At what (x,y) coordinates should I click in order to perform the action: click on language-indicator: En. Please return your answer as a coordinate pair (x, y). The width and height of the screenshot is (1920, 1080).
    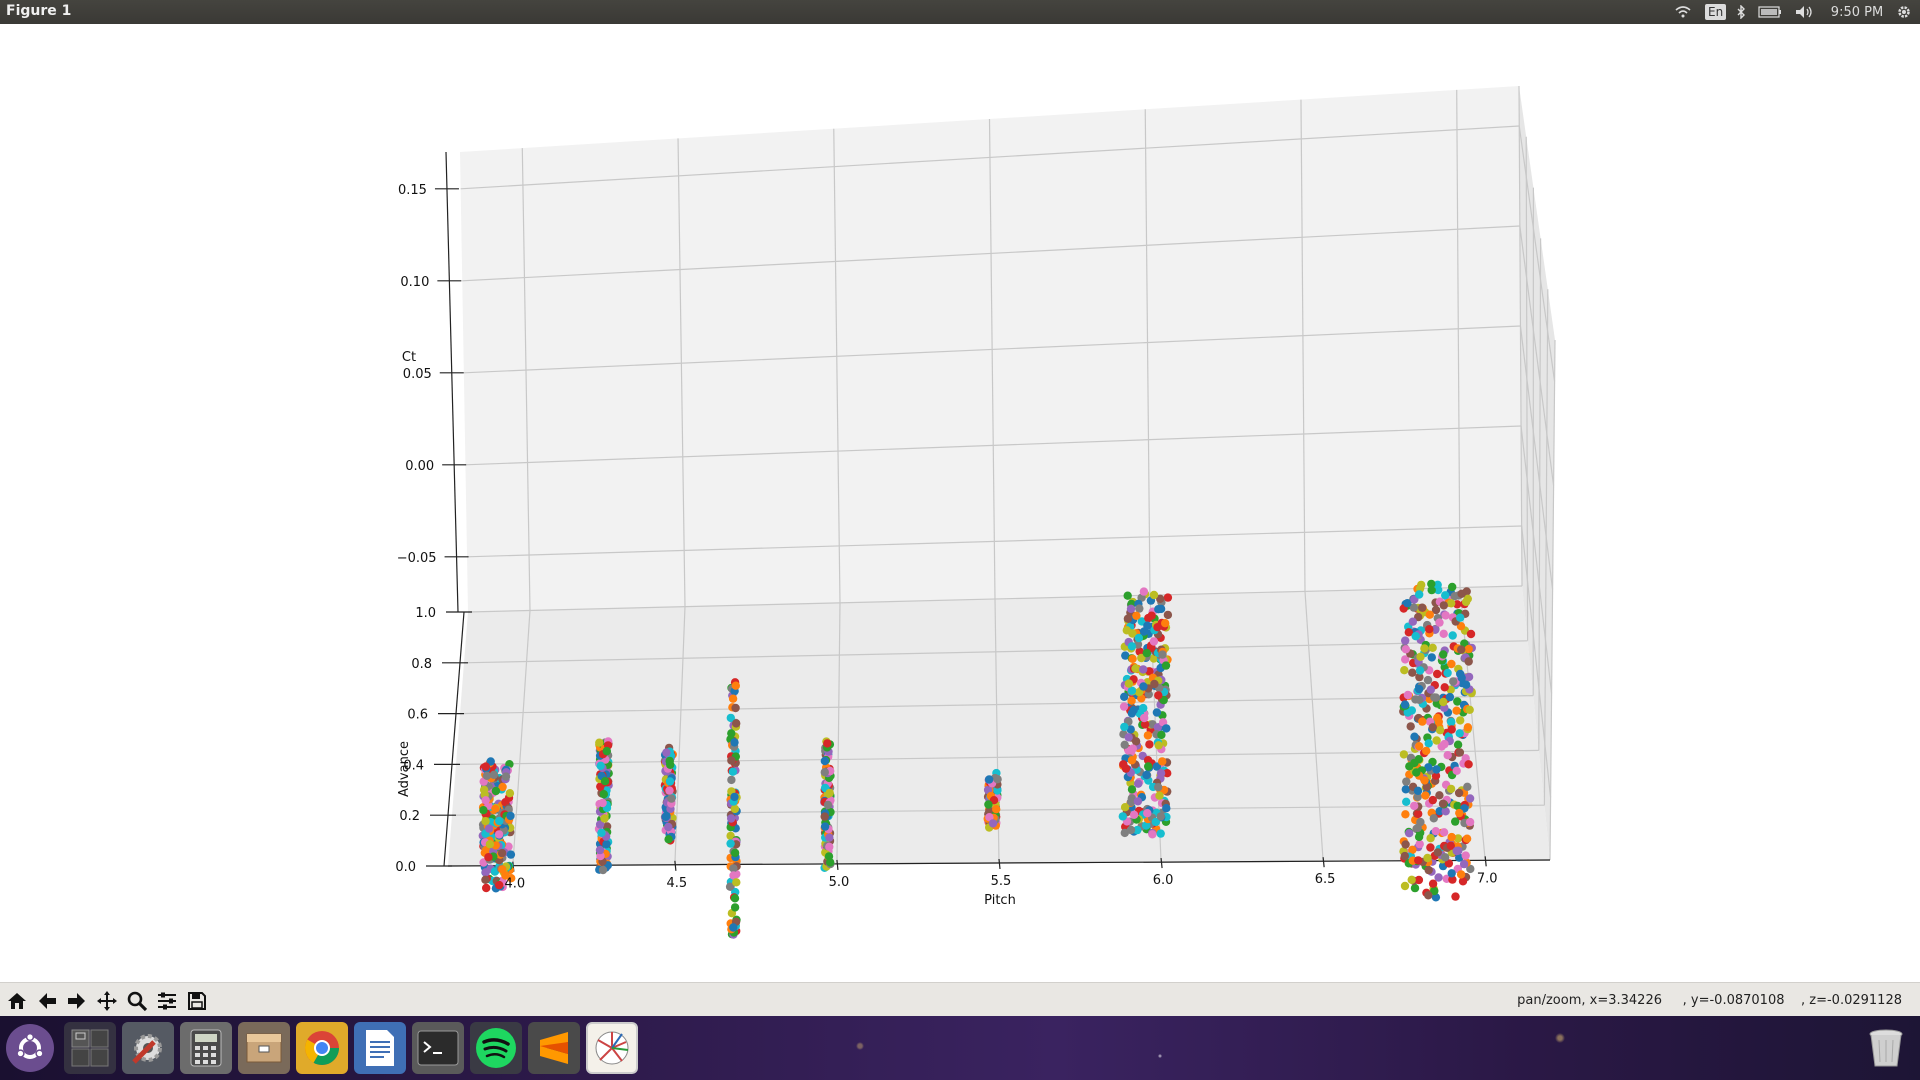
    Looking at the image, I should click on (1716, 12).